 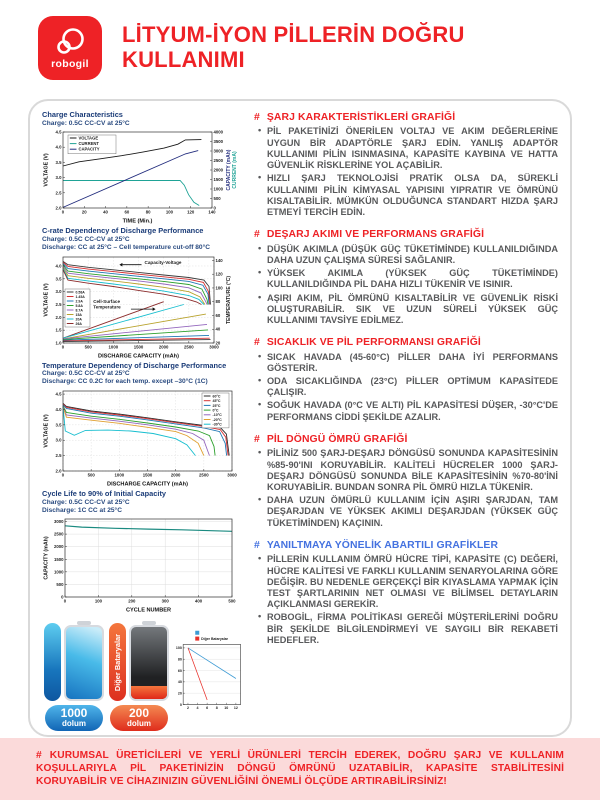 I want to click on robogil-logo-icon, so click(x=70, y=40).